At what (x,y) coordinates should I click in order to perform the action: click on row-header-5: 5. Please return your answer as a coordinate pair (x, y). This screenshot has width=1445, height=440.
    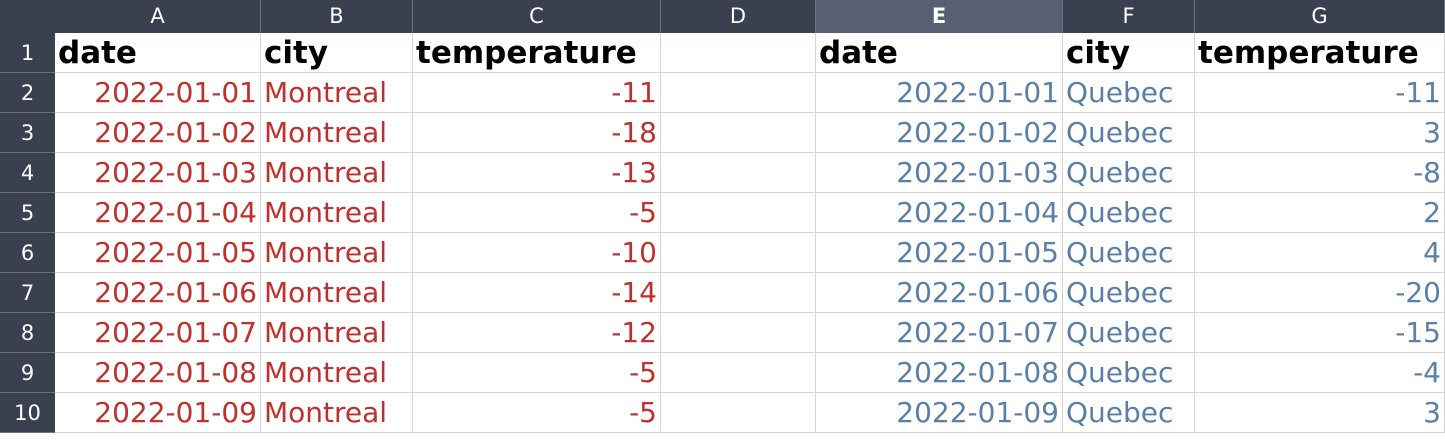
    Looking at the image, I should click on (27, 213).